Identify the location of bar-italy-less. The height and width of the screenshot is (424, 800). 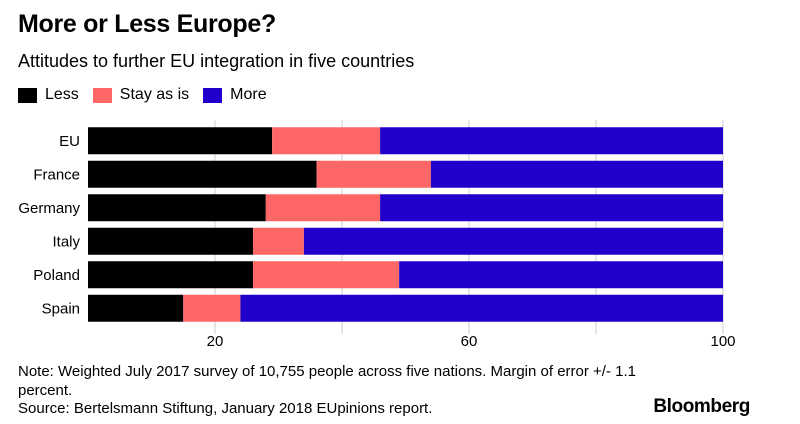
(171, 241).